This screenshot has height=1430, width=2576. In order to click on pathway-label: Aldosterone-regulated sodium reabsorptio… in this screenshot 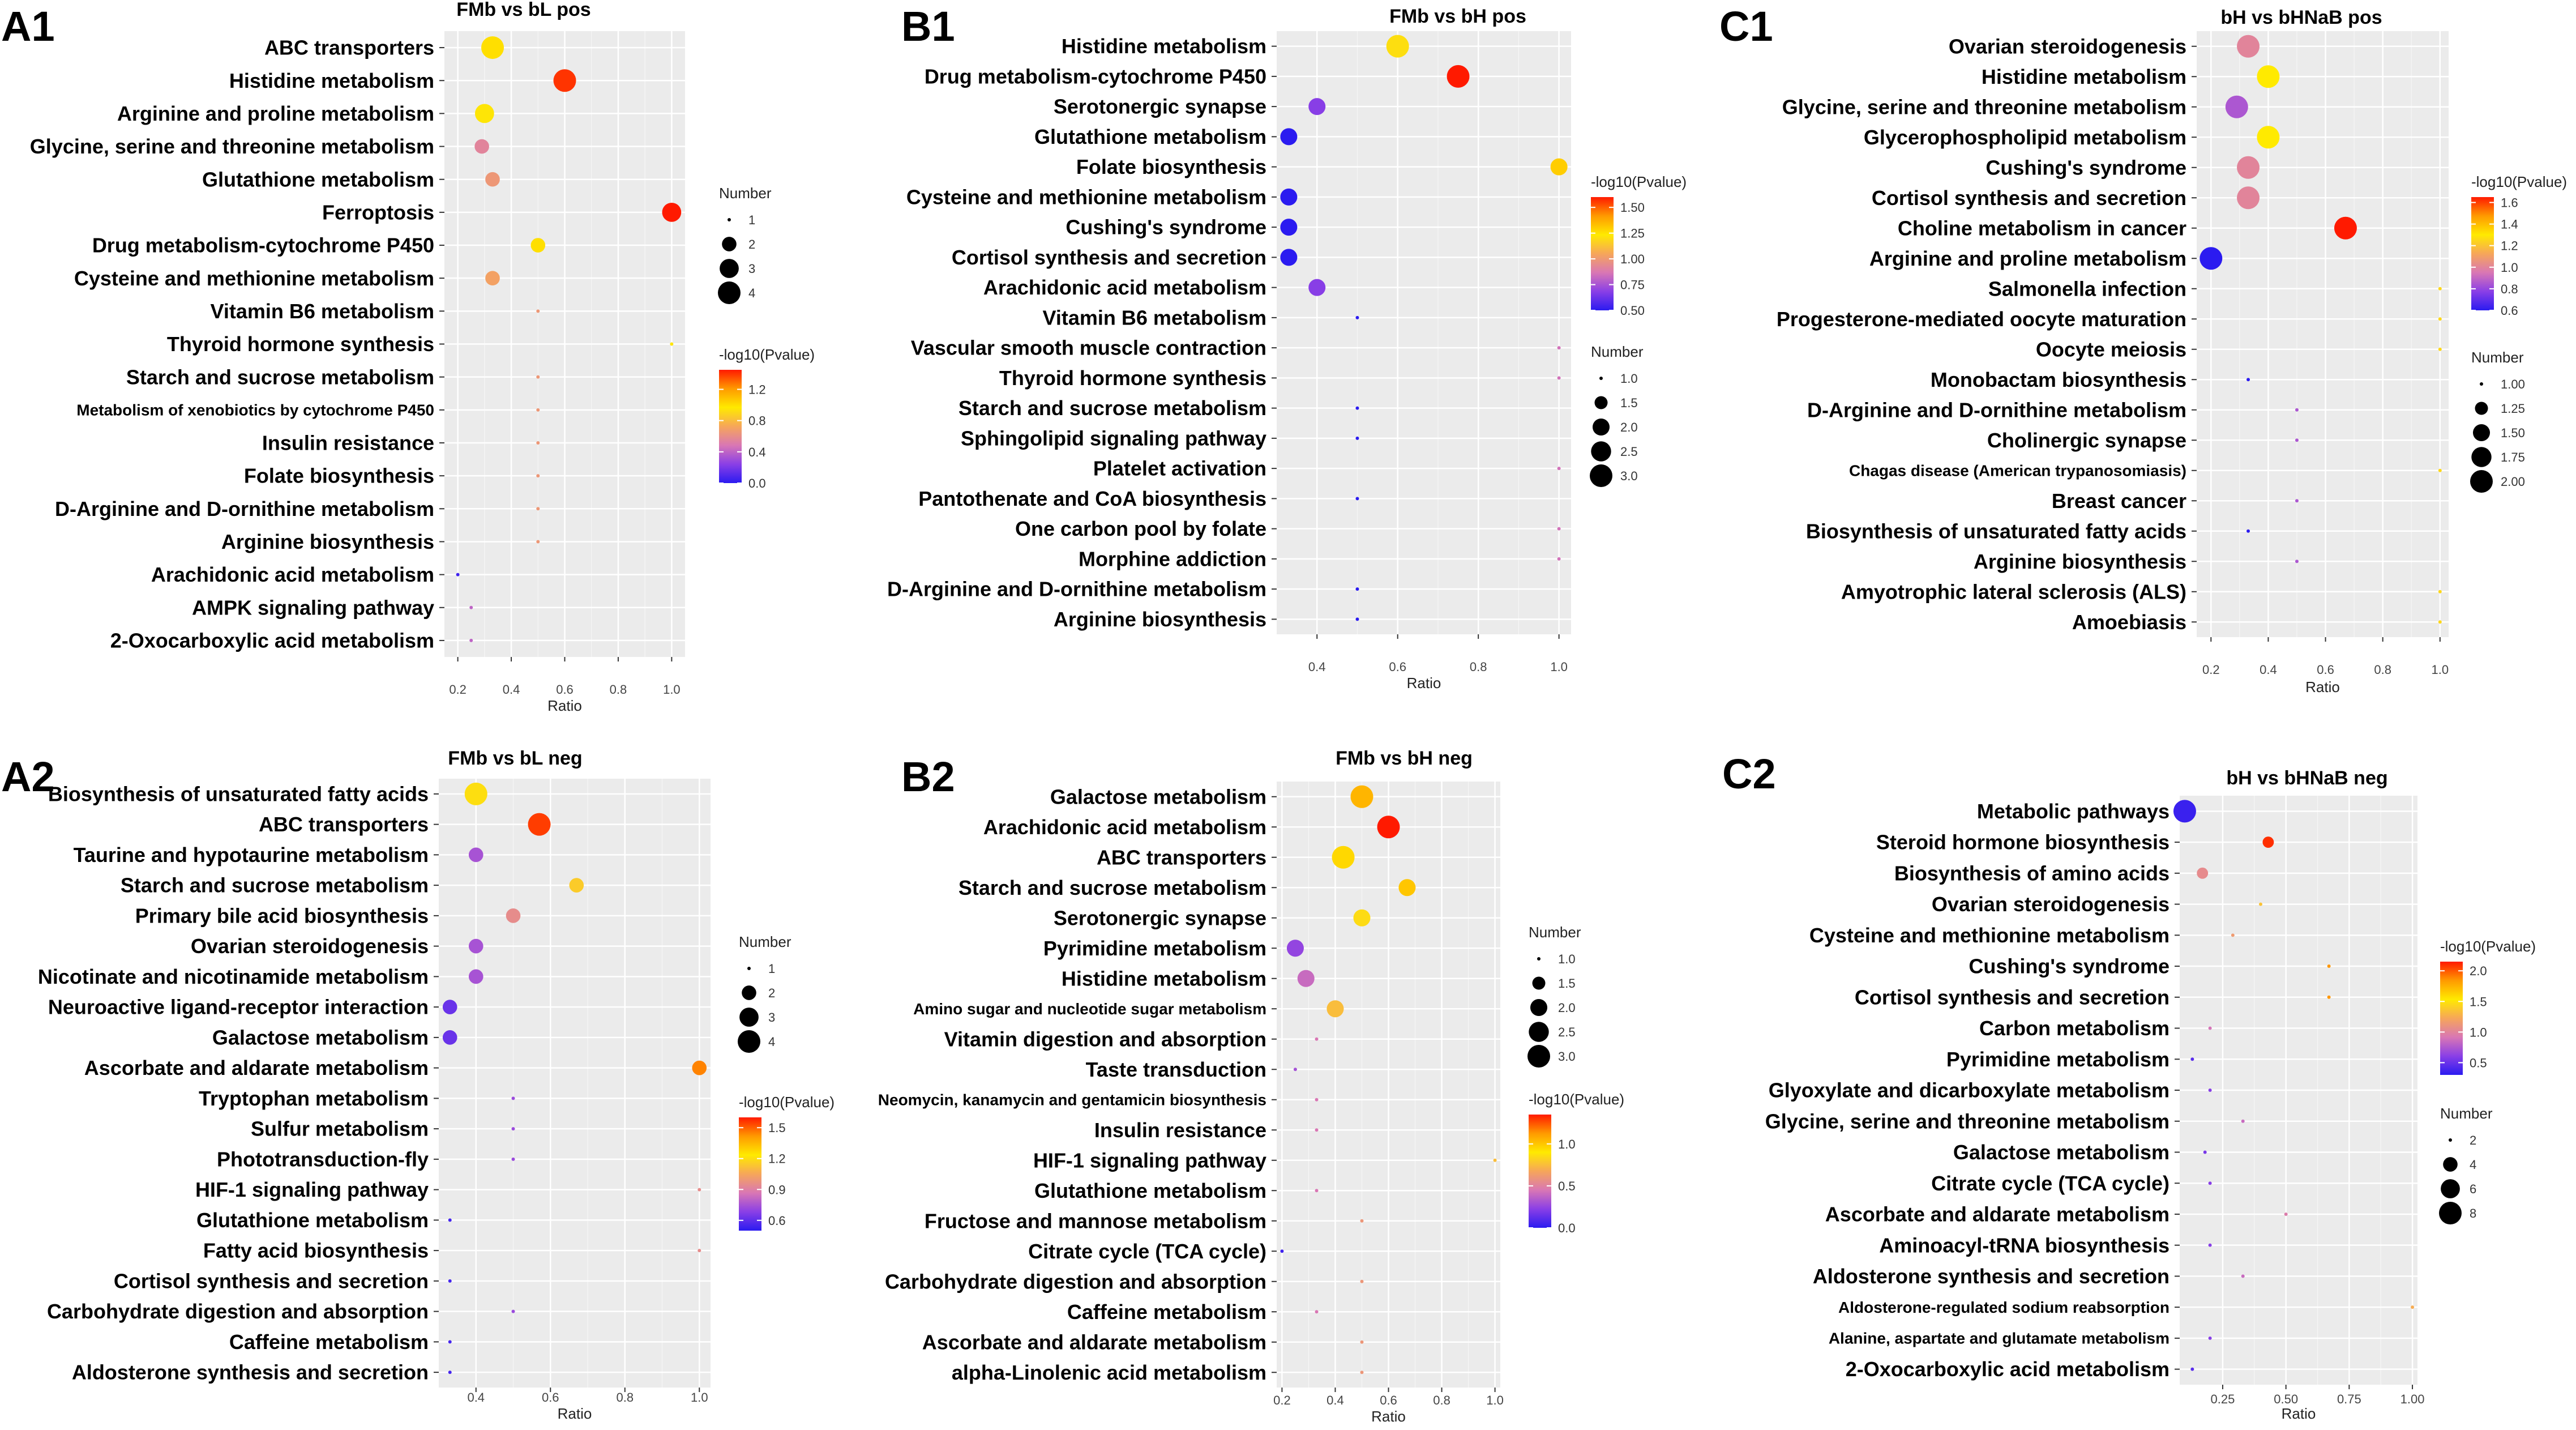, I will do `click(2004, 1307)`.